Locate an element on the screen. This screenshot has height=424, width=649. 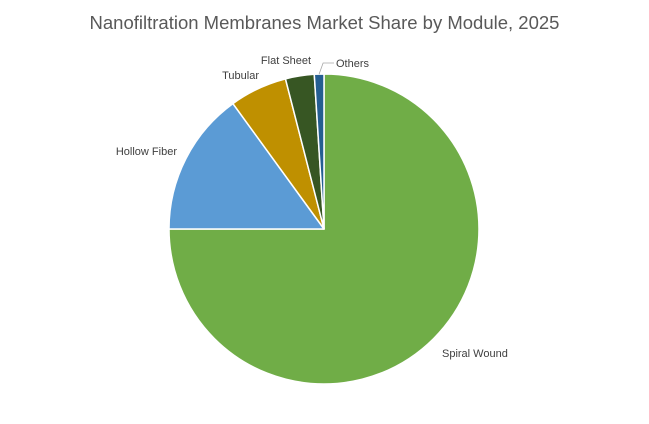
leader-lines is located at coordinates (326, 68).